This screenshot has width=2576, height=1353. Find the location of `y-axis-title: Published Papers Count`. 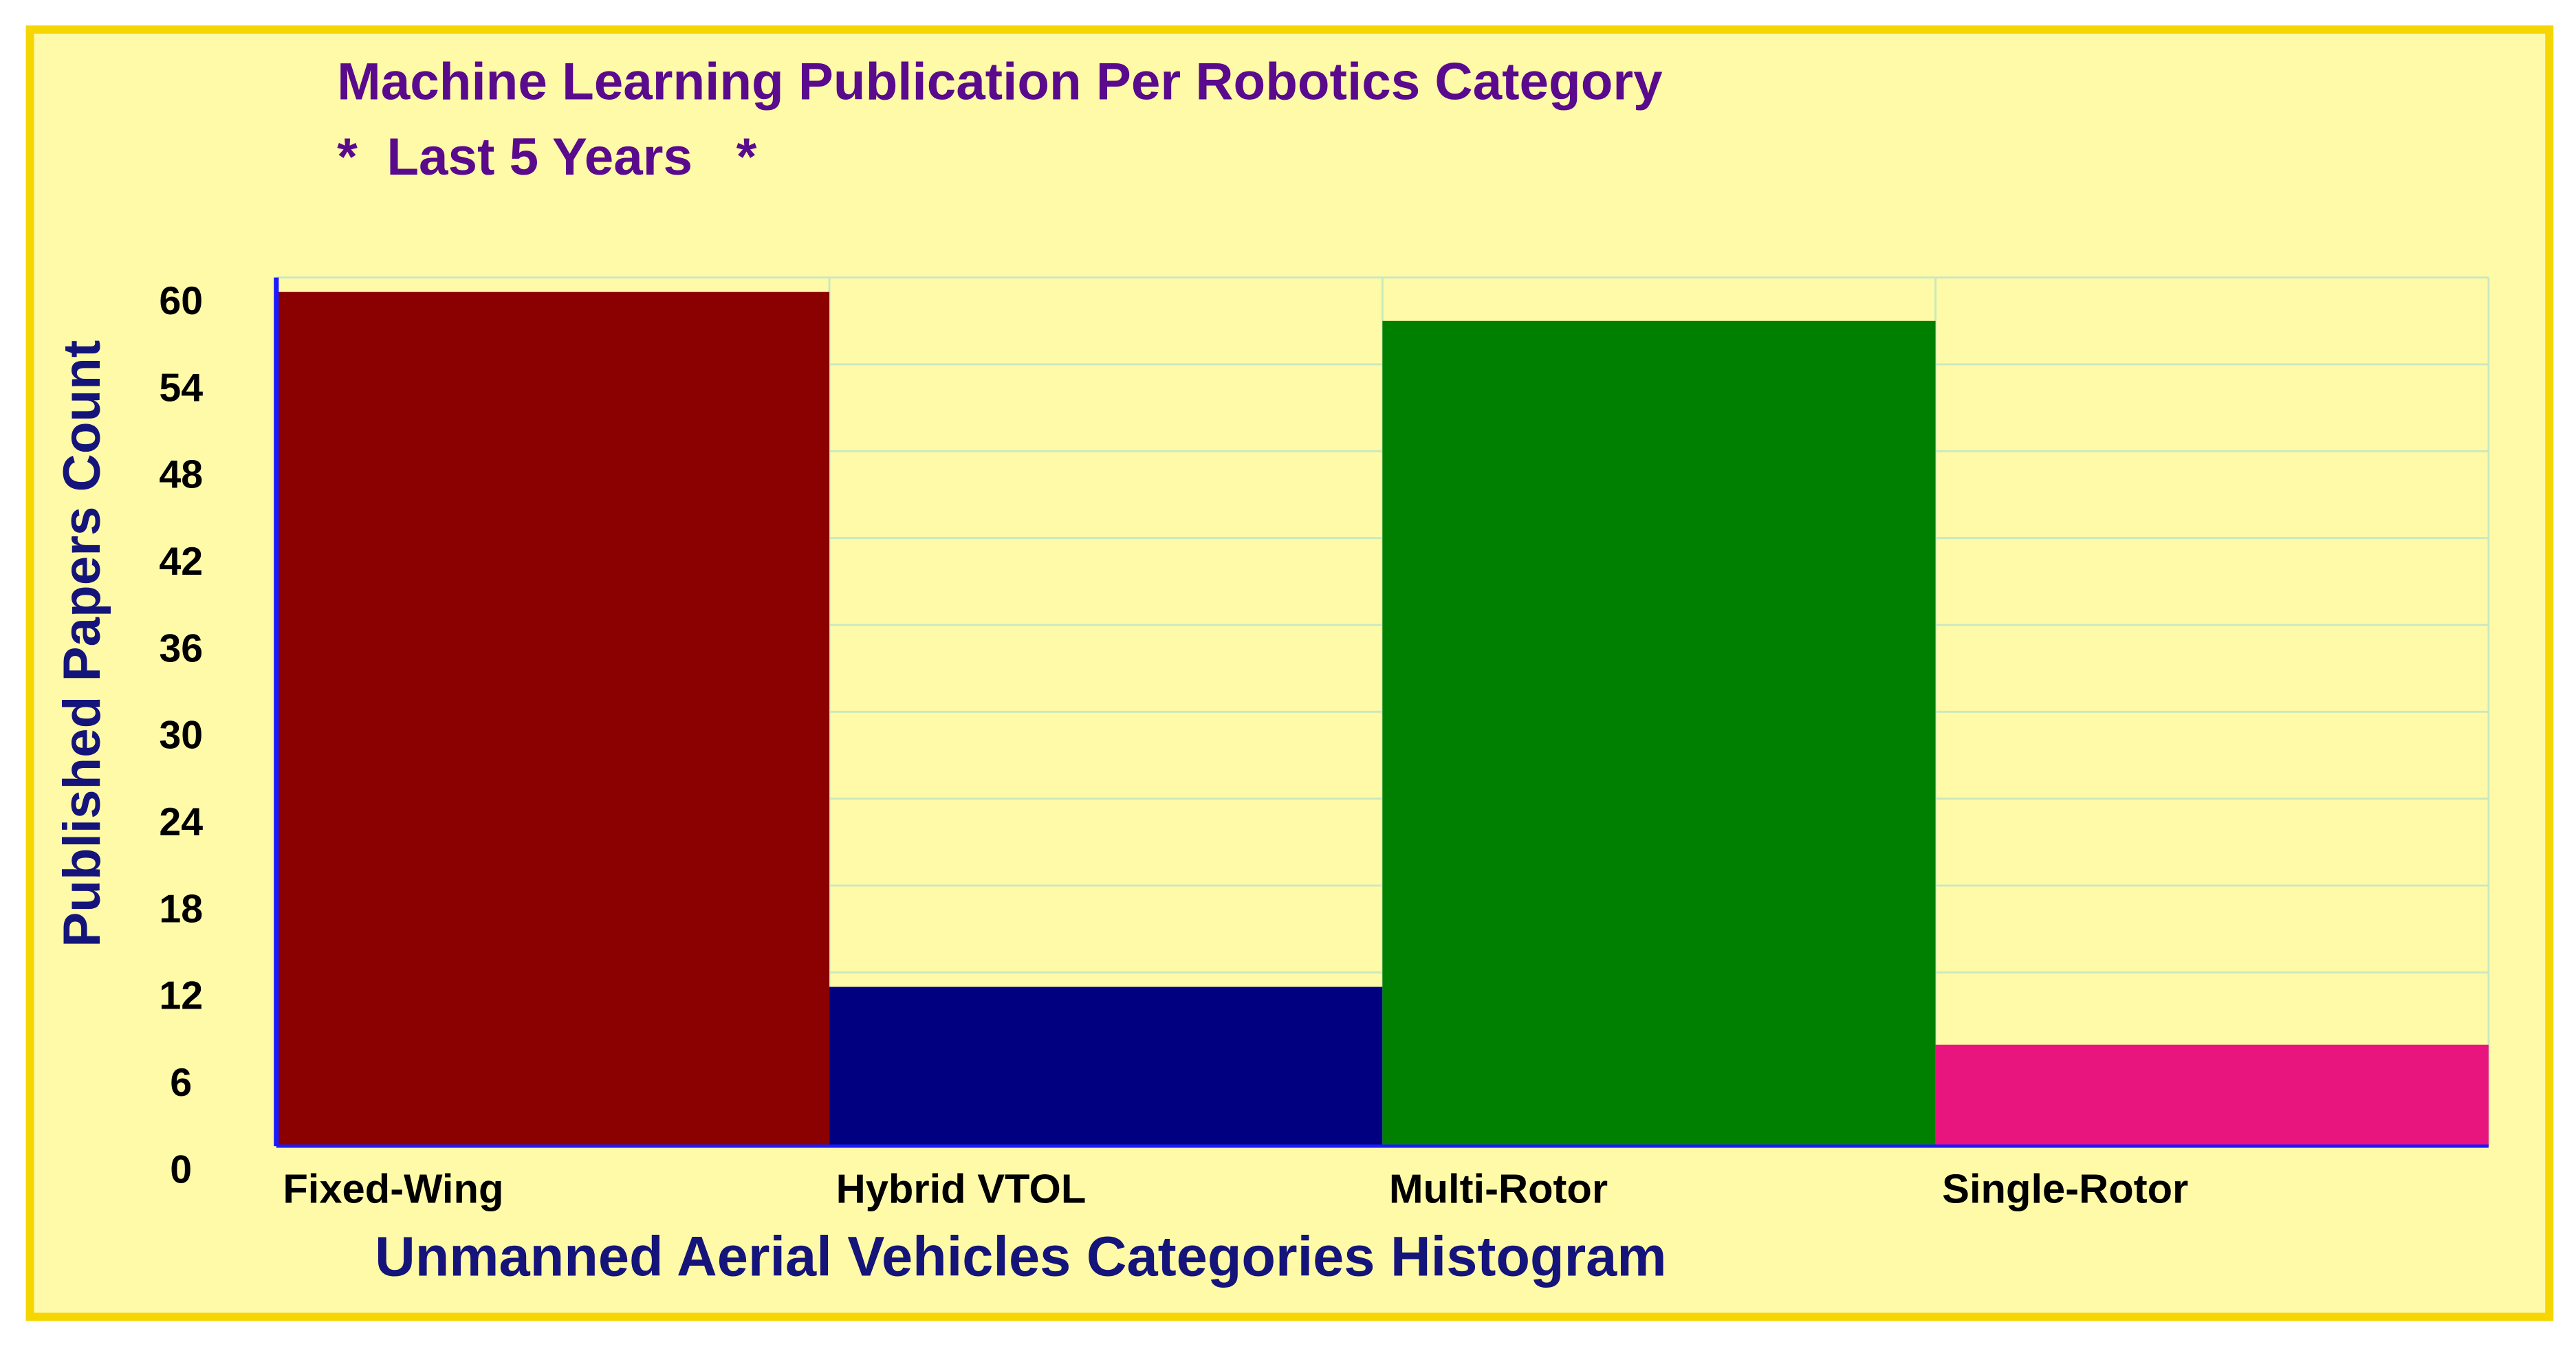

y-axis-title: Published Papers Count is located at coordinates (82, 643).